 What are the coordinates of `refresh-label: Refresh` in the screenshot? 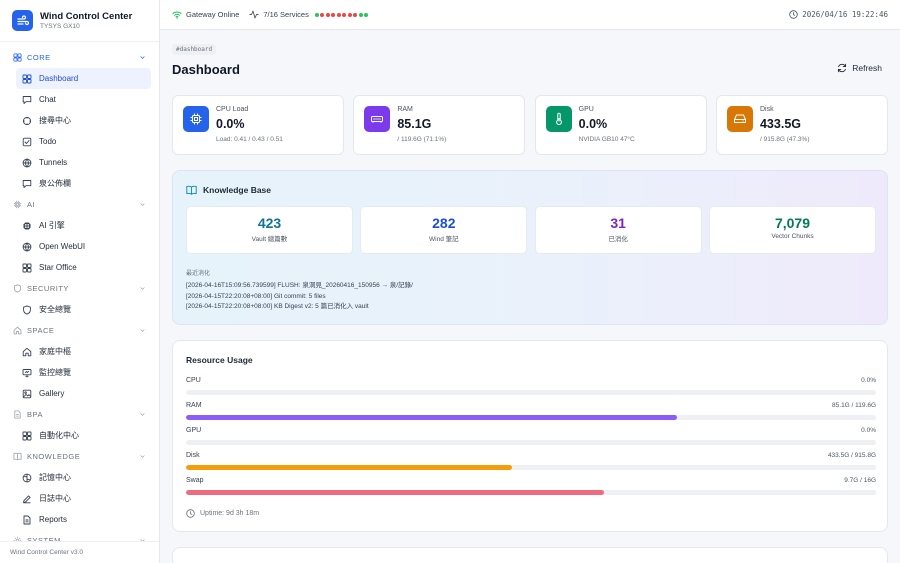 It's located at (867, 68).